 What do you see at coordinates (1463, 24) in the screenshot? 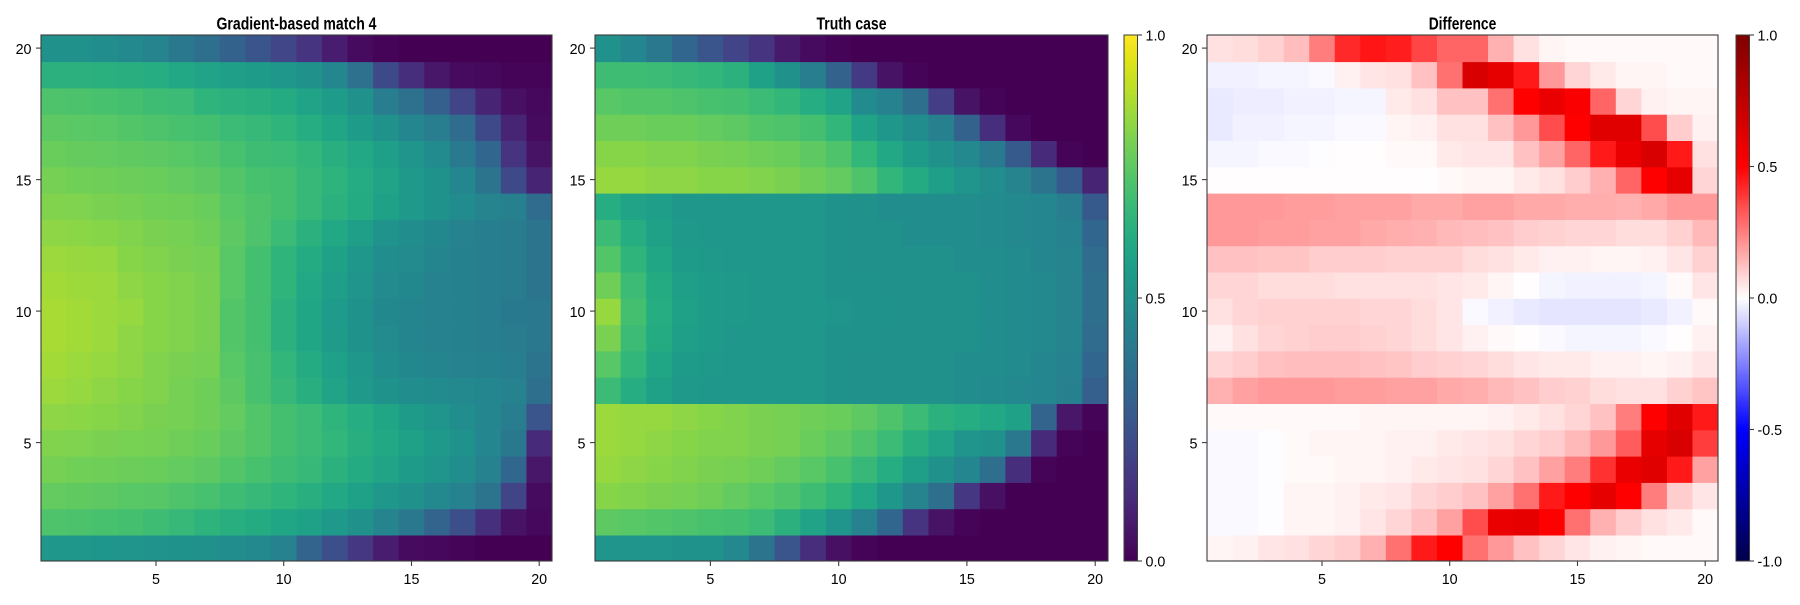
I see `svg-text: Difference` at bounding box center [1463, 24].